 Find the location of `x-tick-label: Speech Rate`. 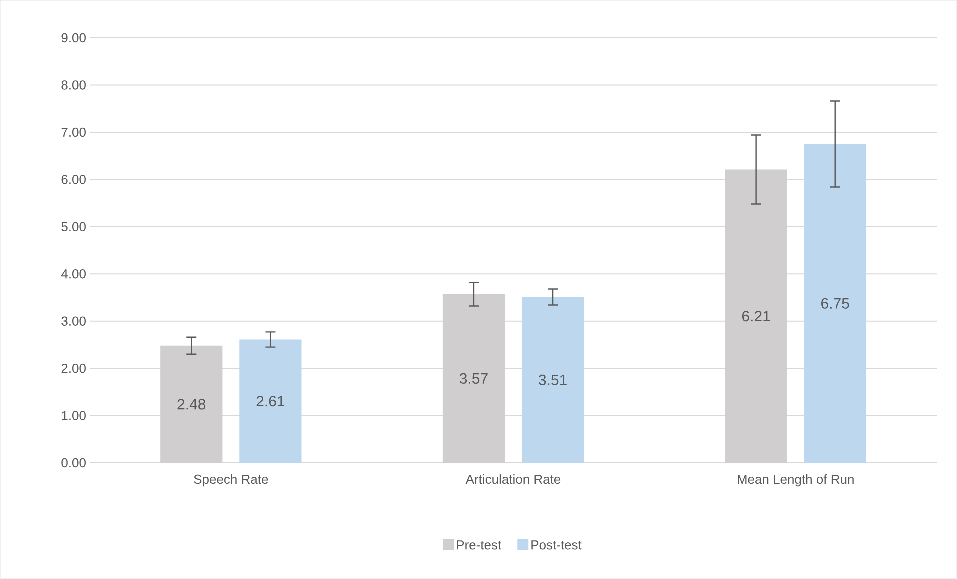

x-tick-label: Speech Rate is located at coordinates (231, 480).